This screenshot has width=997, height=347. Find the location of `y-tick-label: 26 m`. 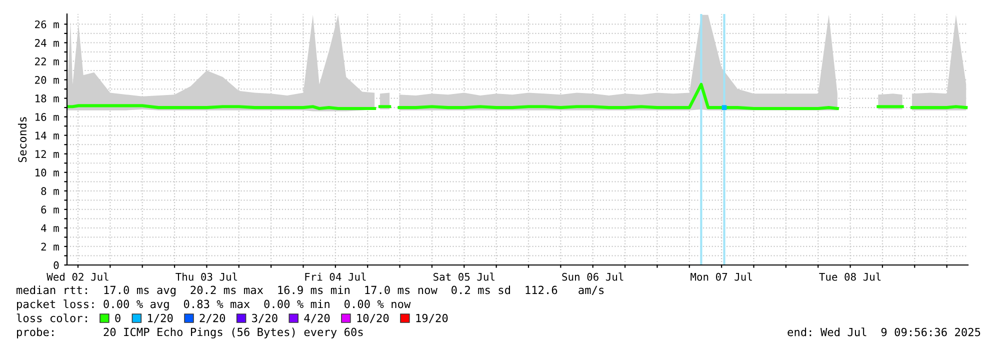

y-tick-label: 26 m is located at coordinates (47, 24).